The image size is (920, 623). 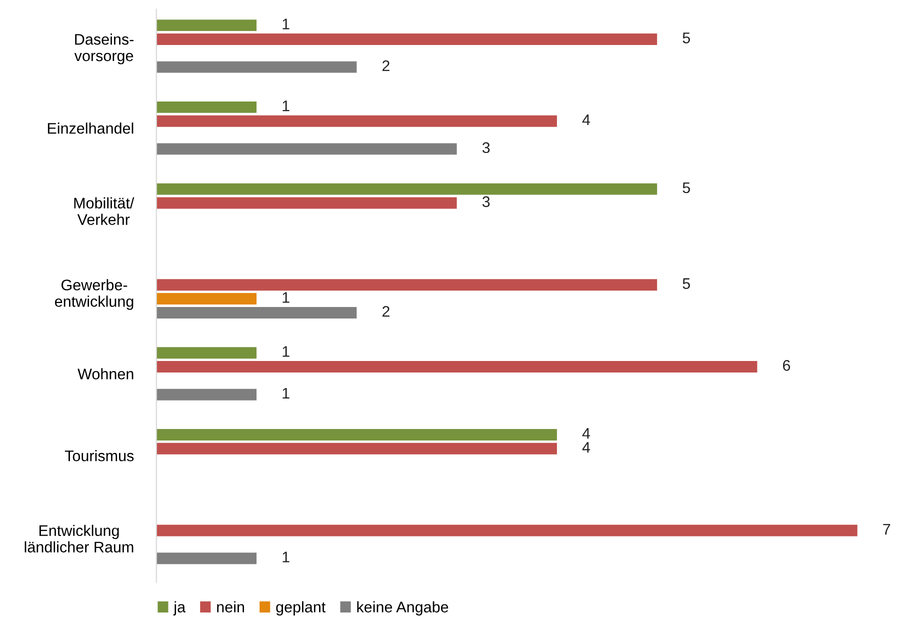 I want to click on y-tick-label: Entwicklung ländlicher Raum, so click(x=79, y=538).